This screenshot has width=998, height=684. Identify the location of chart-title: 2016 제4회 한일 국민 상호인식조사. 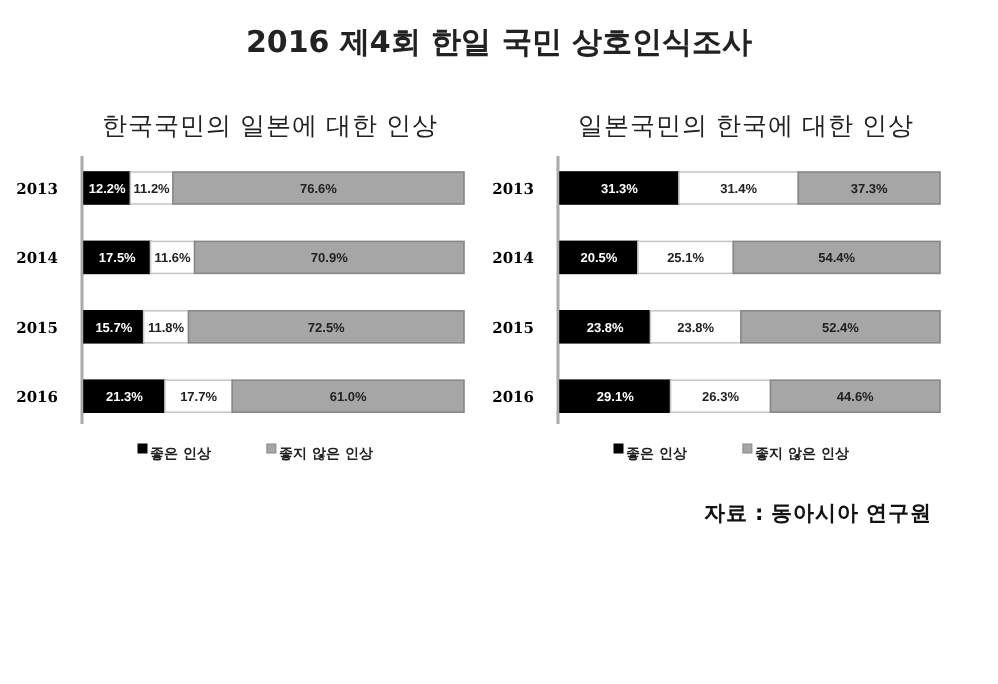
(499, 42).